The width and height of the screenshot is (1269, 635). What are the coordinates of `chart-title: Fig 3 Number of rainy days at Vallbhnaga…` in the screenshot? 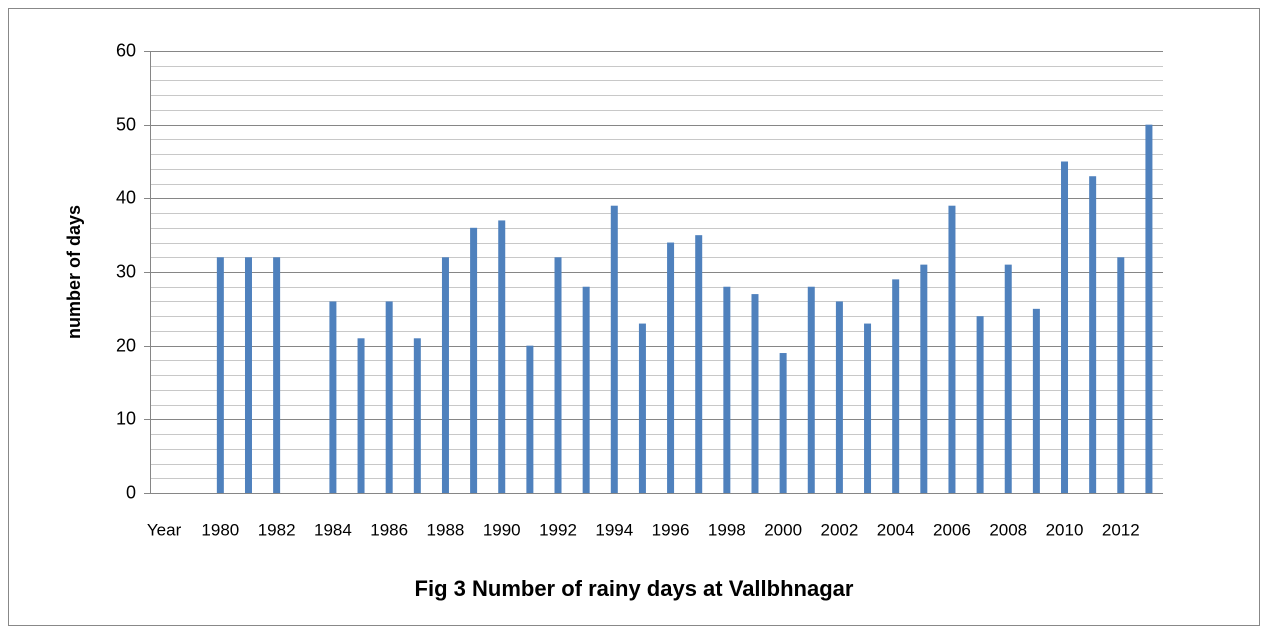 It's located at (634, 588).